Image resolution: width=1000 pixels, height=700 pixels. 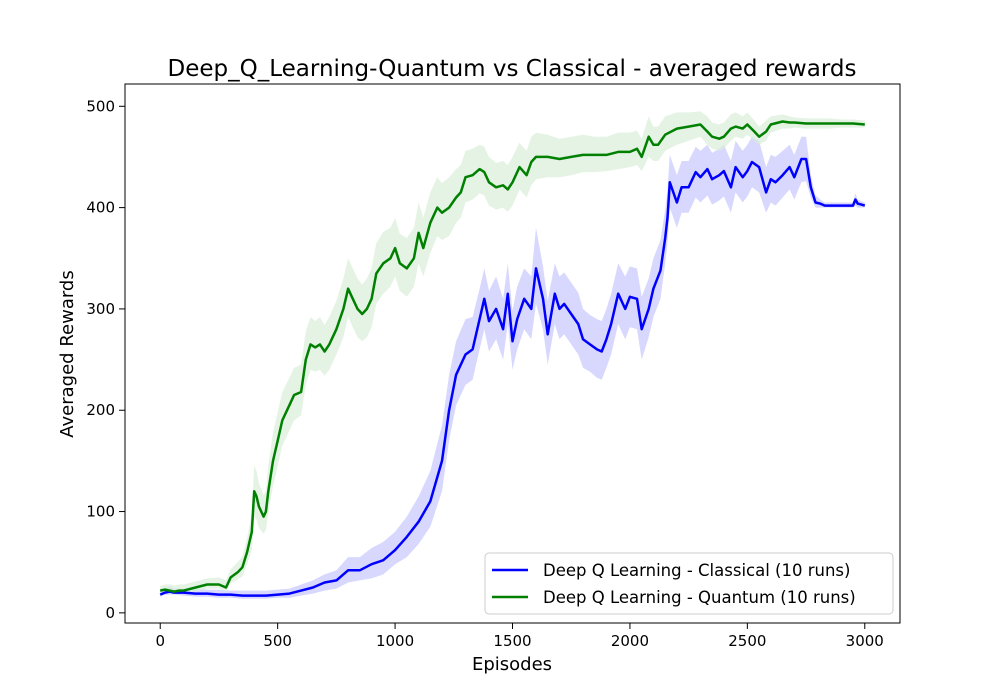 I want to click on x-axis: 0 500 1000 1500 2000 2500 3000, so click(x=519, y=636).